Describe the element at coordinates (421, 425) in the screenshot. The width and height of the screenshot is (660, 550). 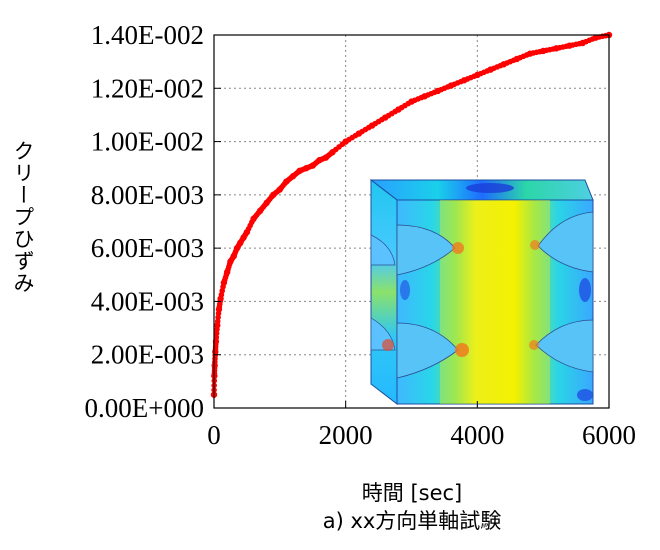
I see `x-axis-ticks: 0 2000 4000 6000` at that location.